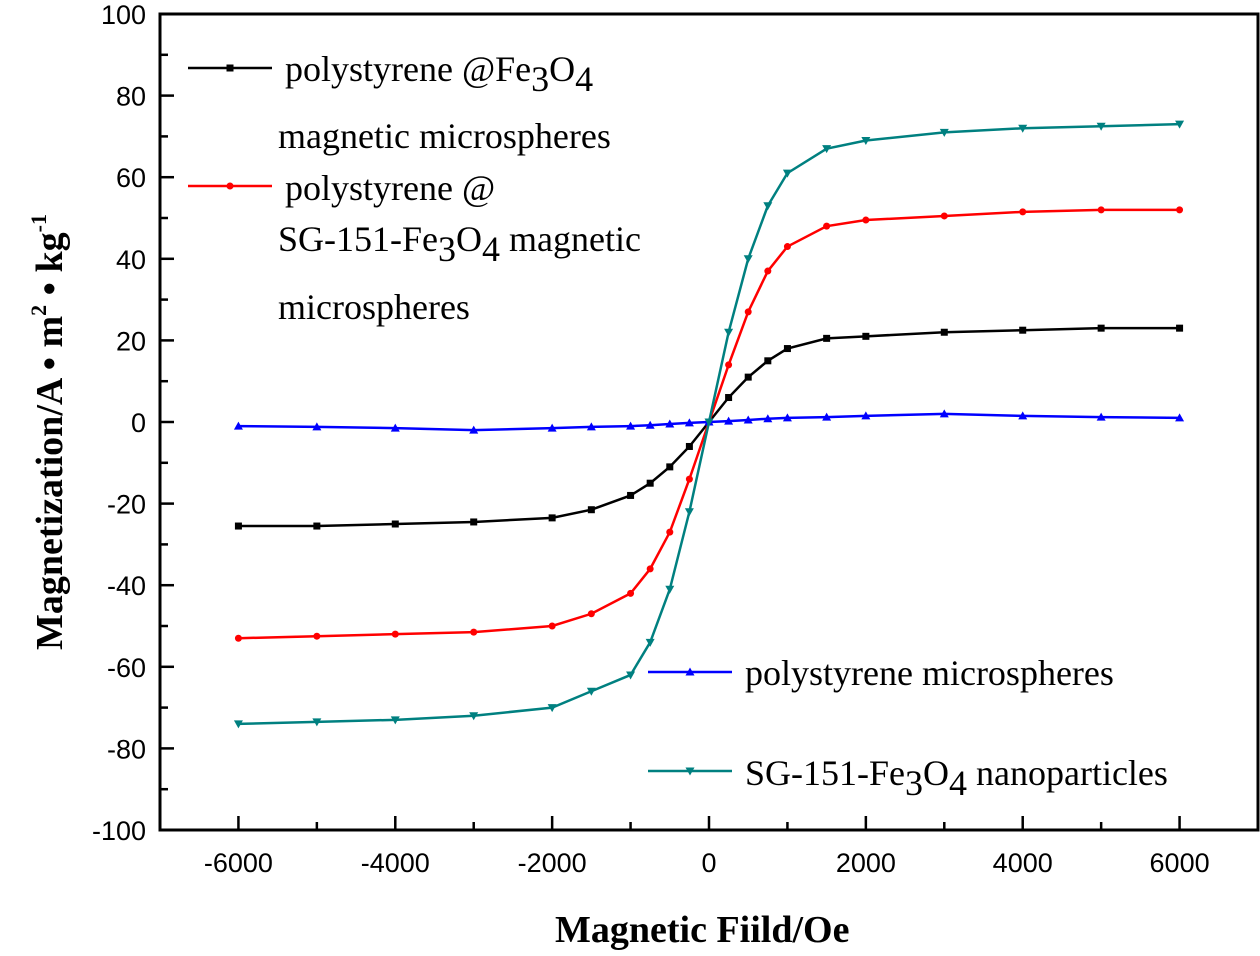  I want to click on legend-label-2-line3: microspheres, so click(374, 307).